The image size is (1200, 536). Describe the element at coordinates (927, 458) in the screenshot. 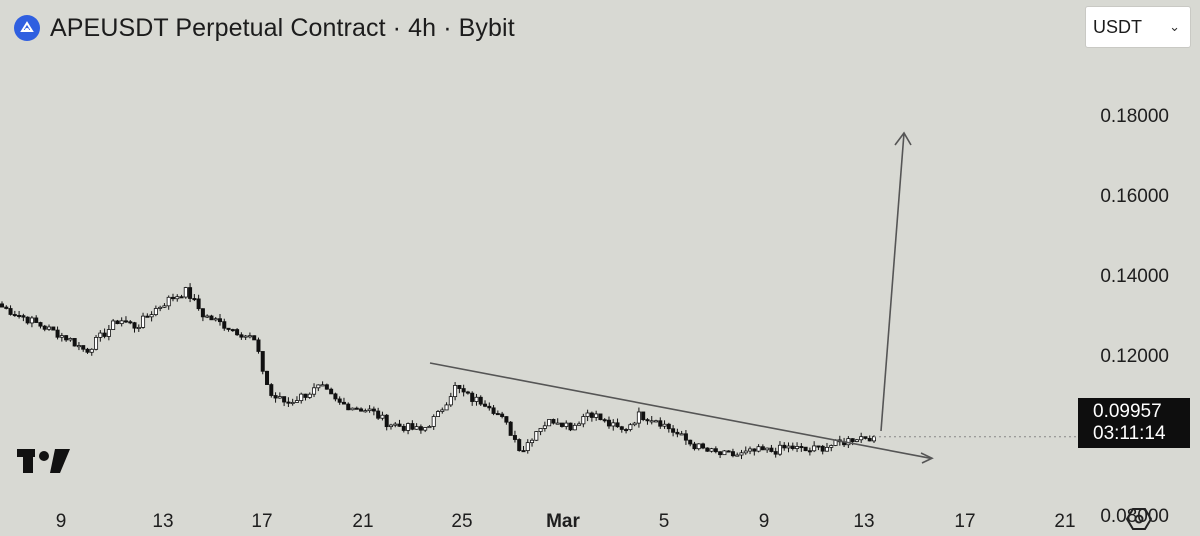

I see `trendline-arrowhead` at that location.